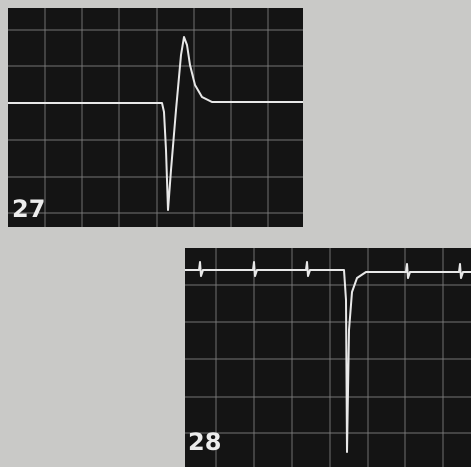 The width and height of the screenshot is (471, 467). Describe the element at coordinates (28, 209) in the screenshot. I see `figure-label: 27` at that location.